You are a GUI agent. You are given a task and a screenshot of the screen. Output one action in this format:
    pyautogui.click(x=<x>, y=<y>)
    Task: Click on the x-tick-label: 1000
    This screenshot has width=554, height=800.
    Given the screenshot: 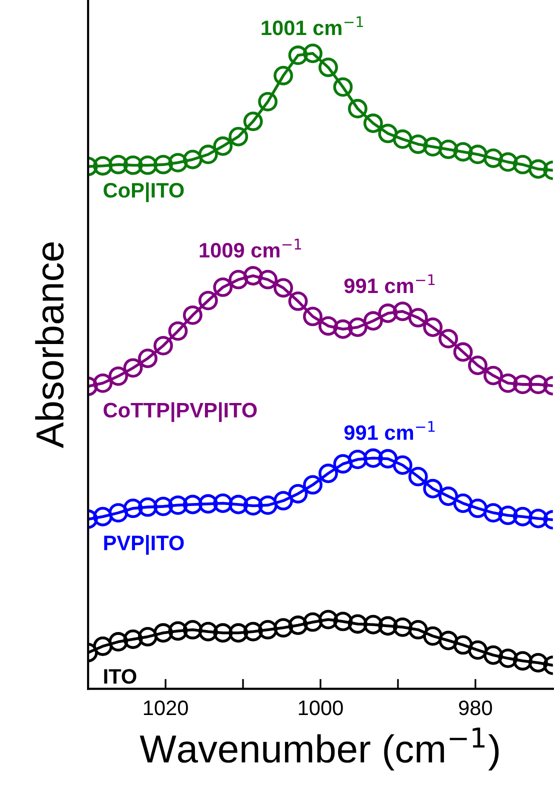 What is the action you would take?
    pyautogui.click(x=320, y=708)
    